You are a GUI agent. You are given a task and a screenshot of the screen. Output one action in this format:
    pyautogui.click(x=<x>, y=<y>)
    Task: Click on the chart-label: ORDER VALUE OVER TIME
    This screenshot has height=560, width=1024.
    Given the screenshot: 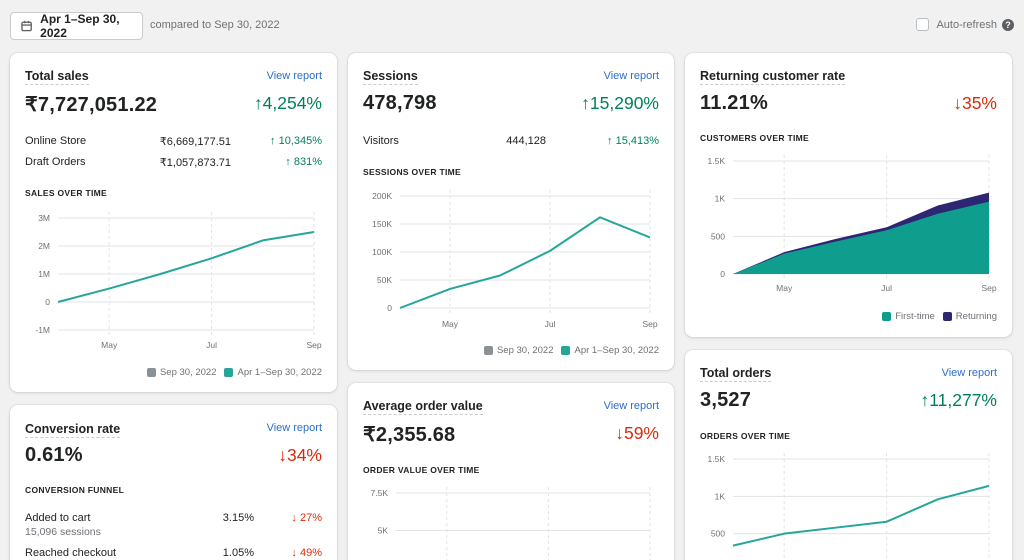 What is the action you would take?
    pyautogui.click(x=421, y=470)
    